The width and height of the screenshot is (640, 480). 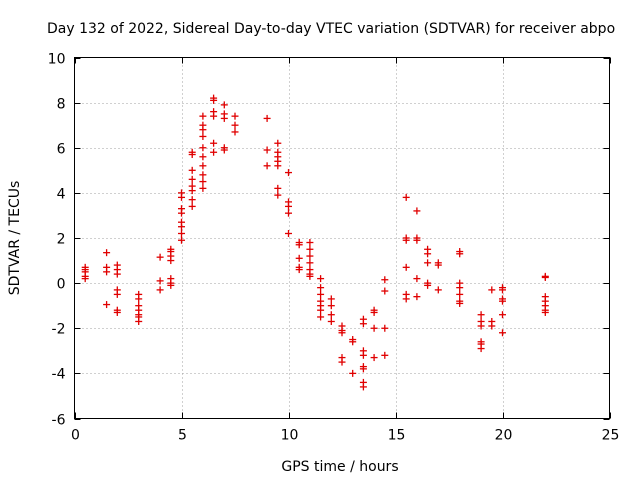 I want to click on x-tick-label: 0, so click(x=75, y=436).